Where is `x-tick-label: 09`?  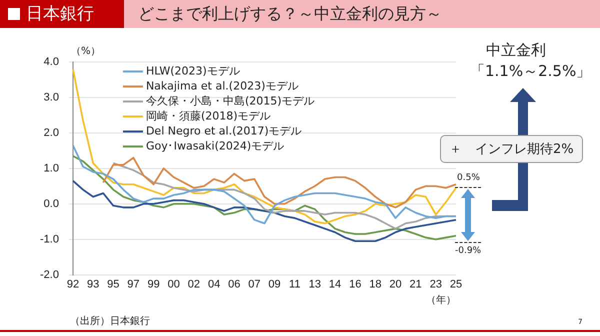
x-tick-label: 09 is located at coordinates (274, 284).